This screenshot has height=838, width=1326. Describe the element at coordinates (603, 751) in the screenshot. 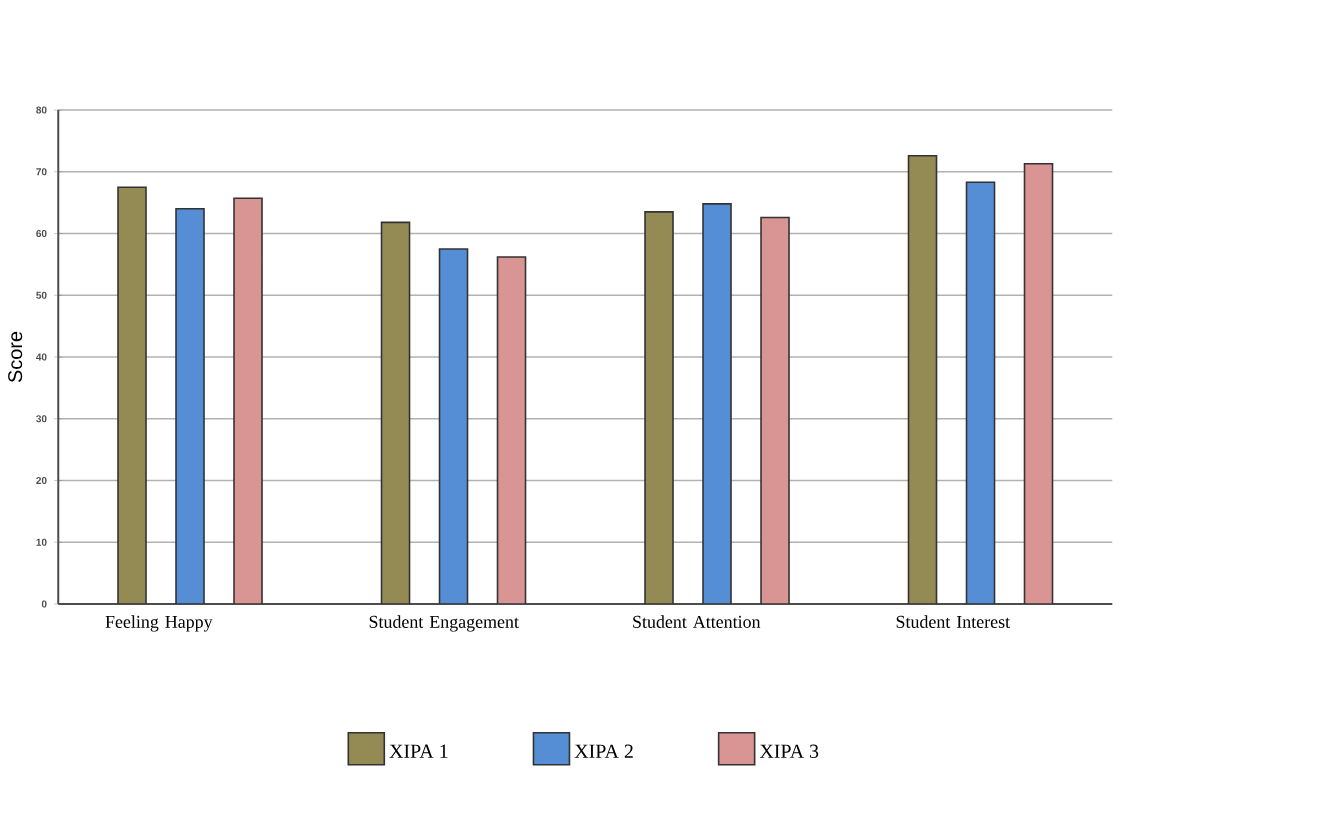

I see `legend-label: XIPA 2` at that location.